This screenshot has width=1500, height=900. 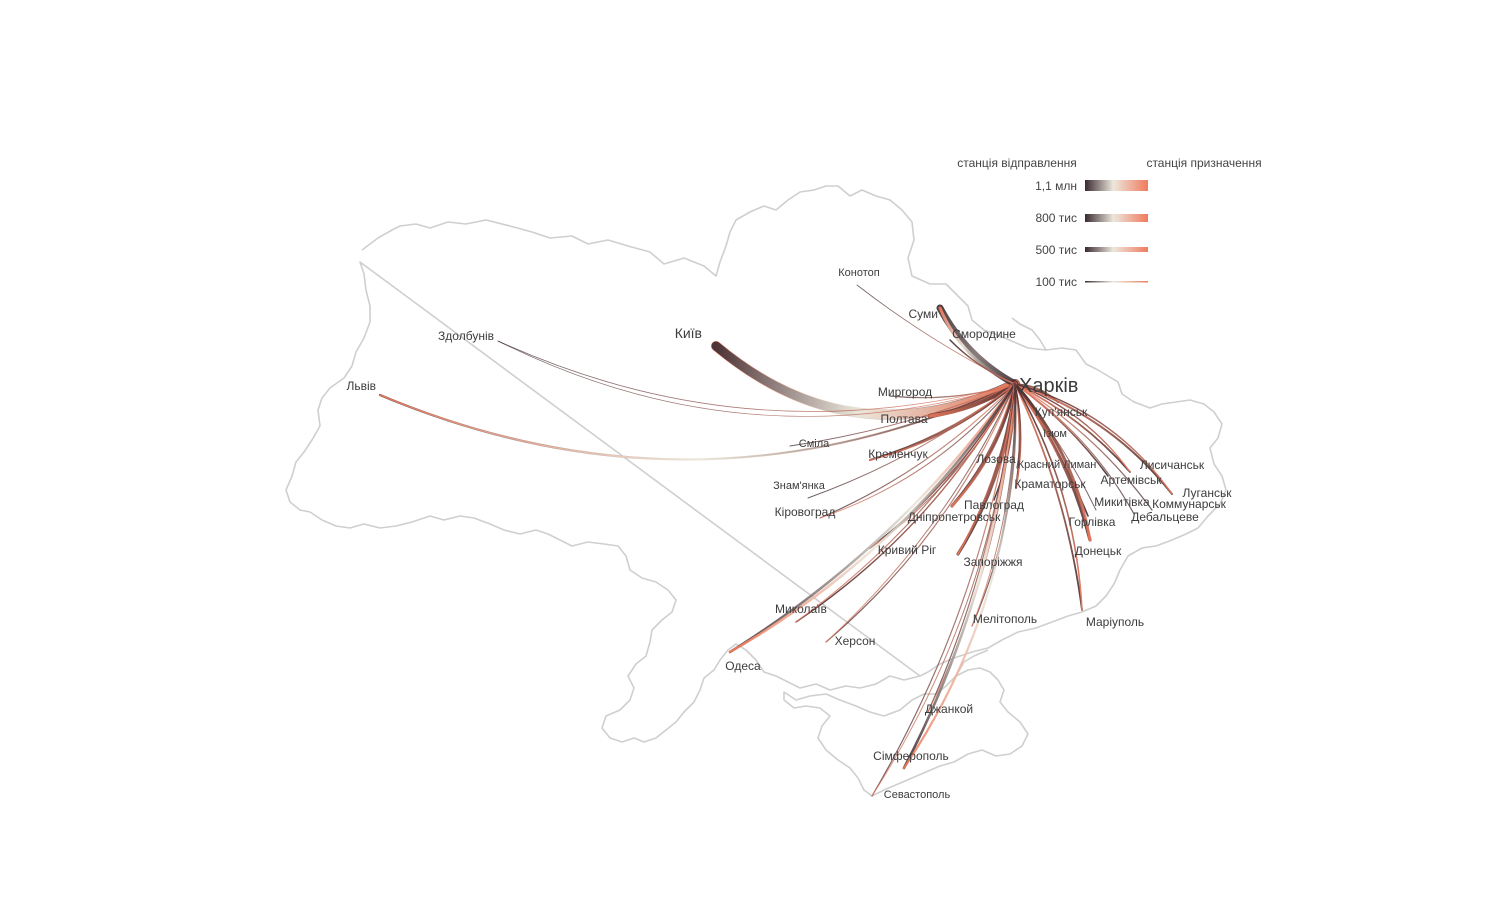 What do you see at coordinates (952, 391) in the screenshot?
I see `route-myrhorod-to-hub` at bounding box center [952, 391].